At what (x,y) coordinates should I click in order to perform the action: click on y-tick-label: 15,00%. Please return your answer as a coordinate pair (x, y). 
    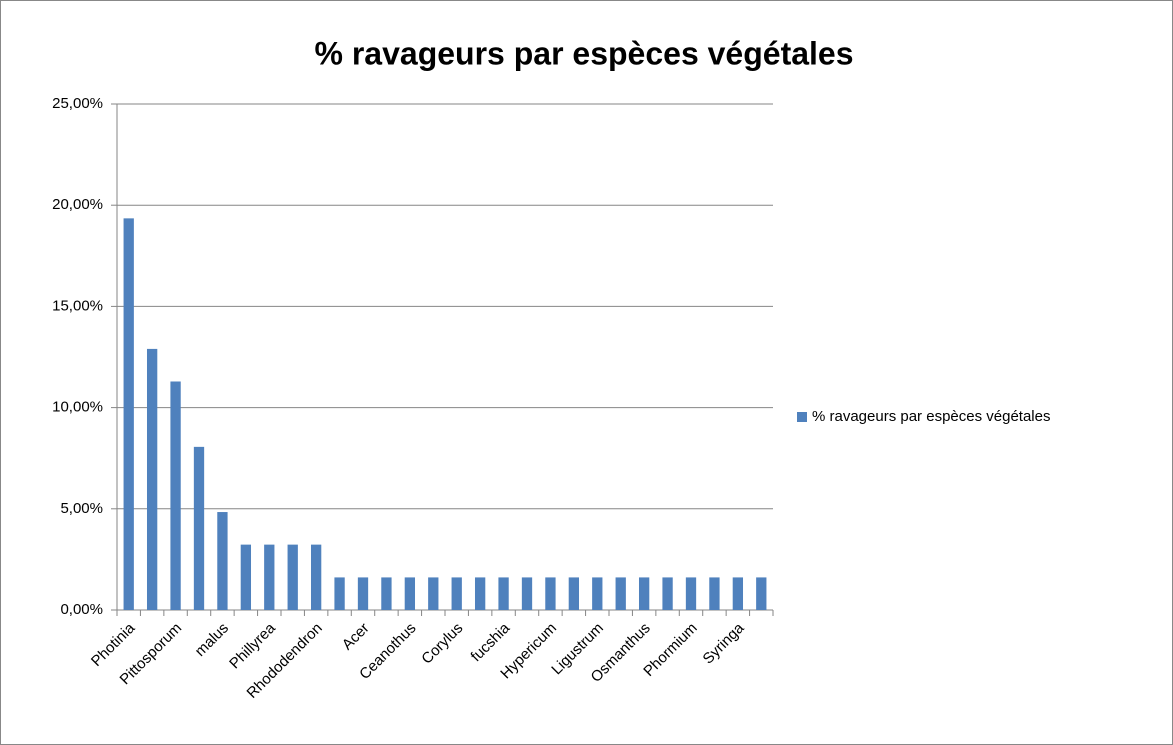
    Looking at the image, I should click on (77, 305).